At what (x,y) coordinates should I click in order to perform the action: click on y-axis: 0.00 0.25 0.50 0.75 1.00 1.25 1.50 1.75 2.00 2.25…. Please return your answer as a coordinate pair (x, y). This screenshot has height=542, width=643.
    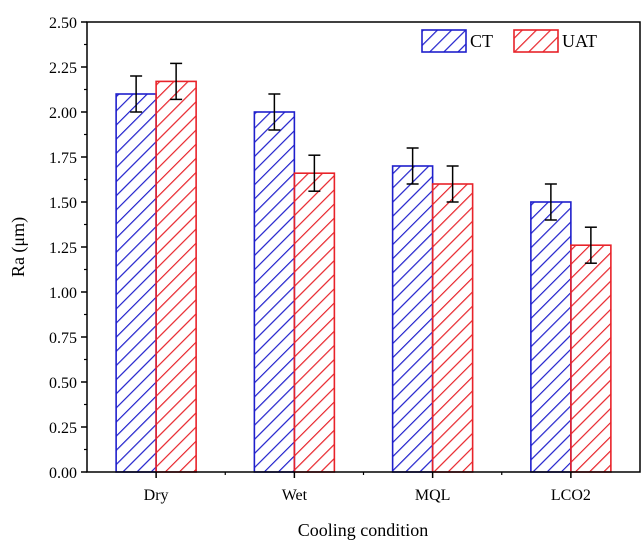
    Looking at the image, I should click on (68, 248).